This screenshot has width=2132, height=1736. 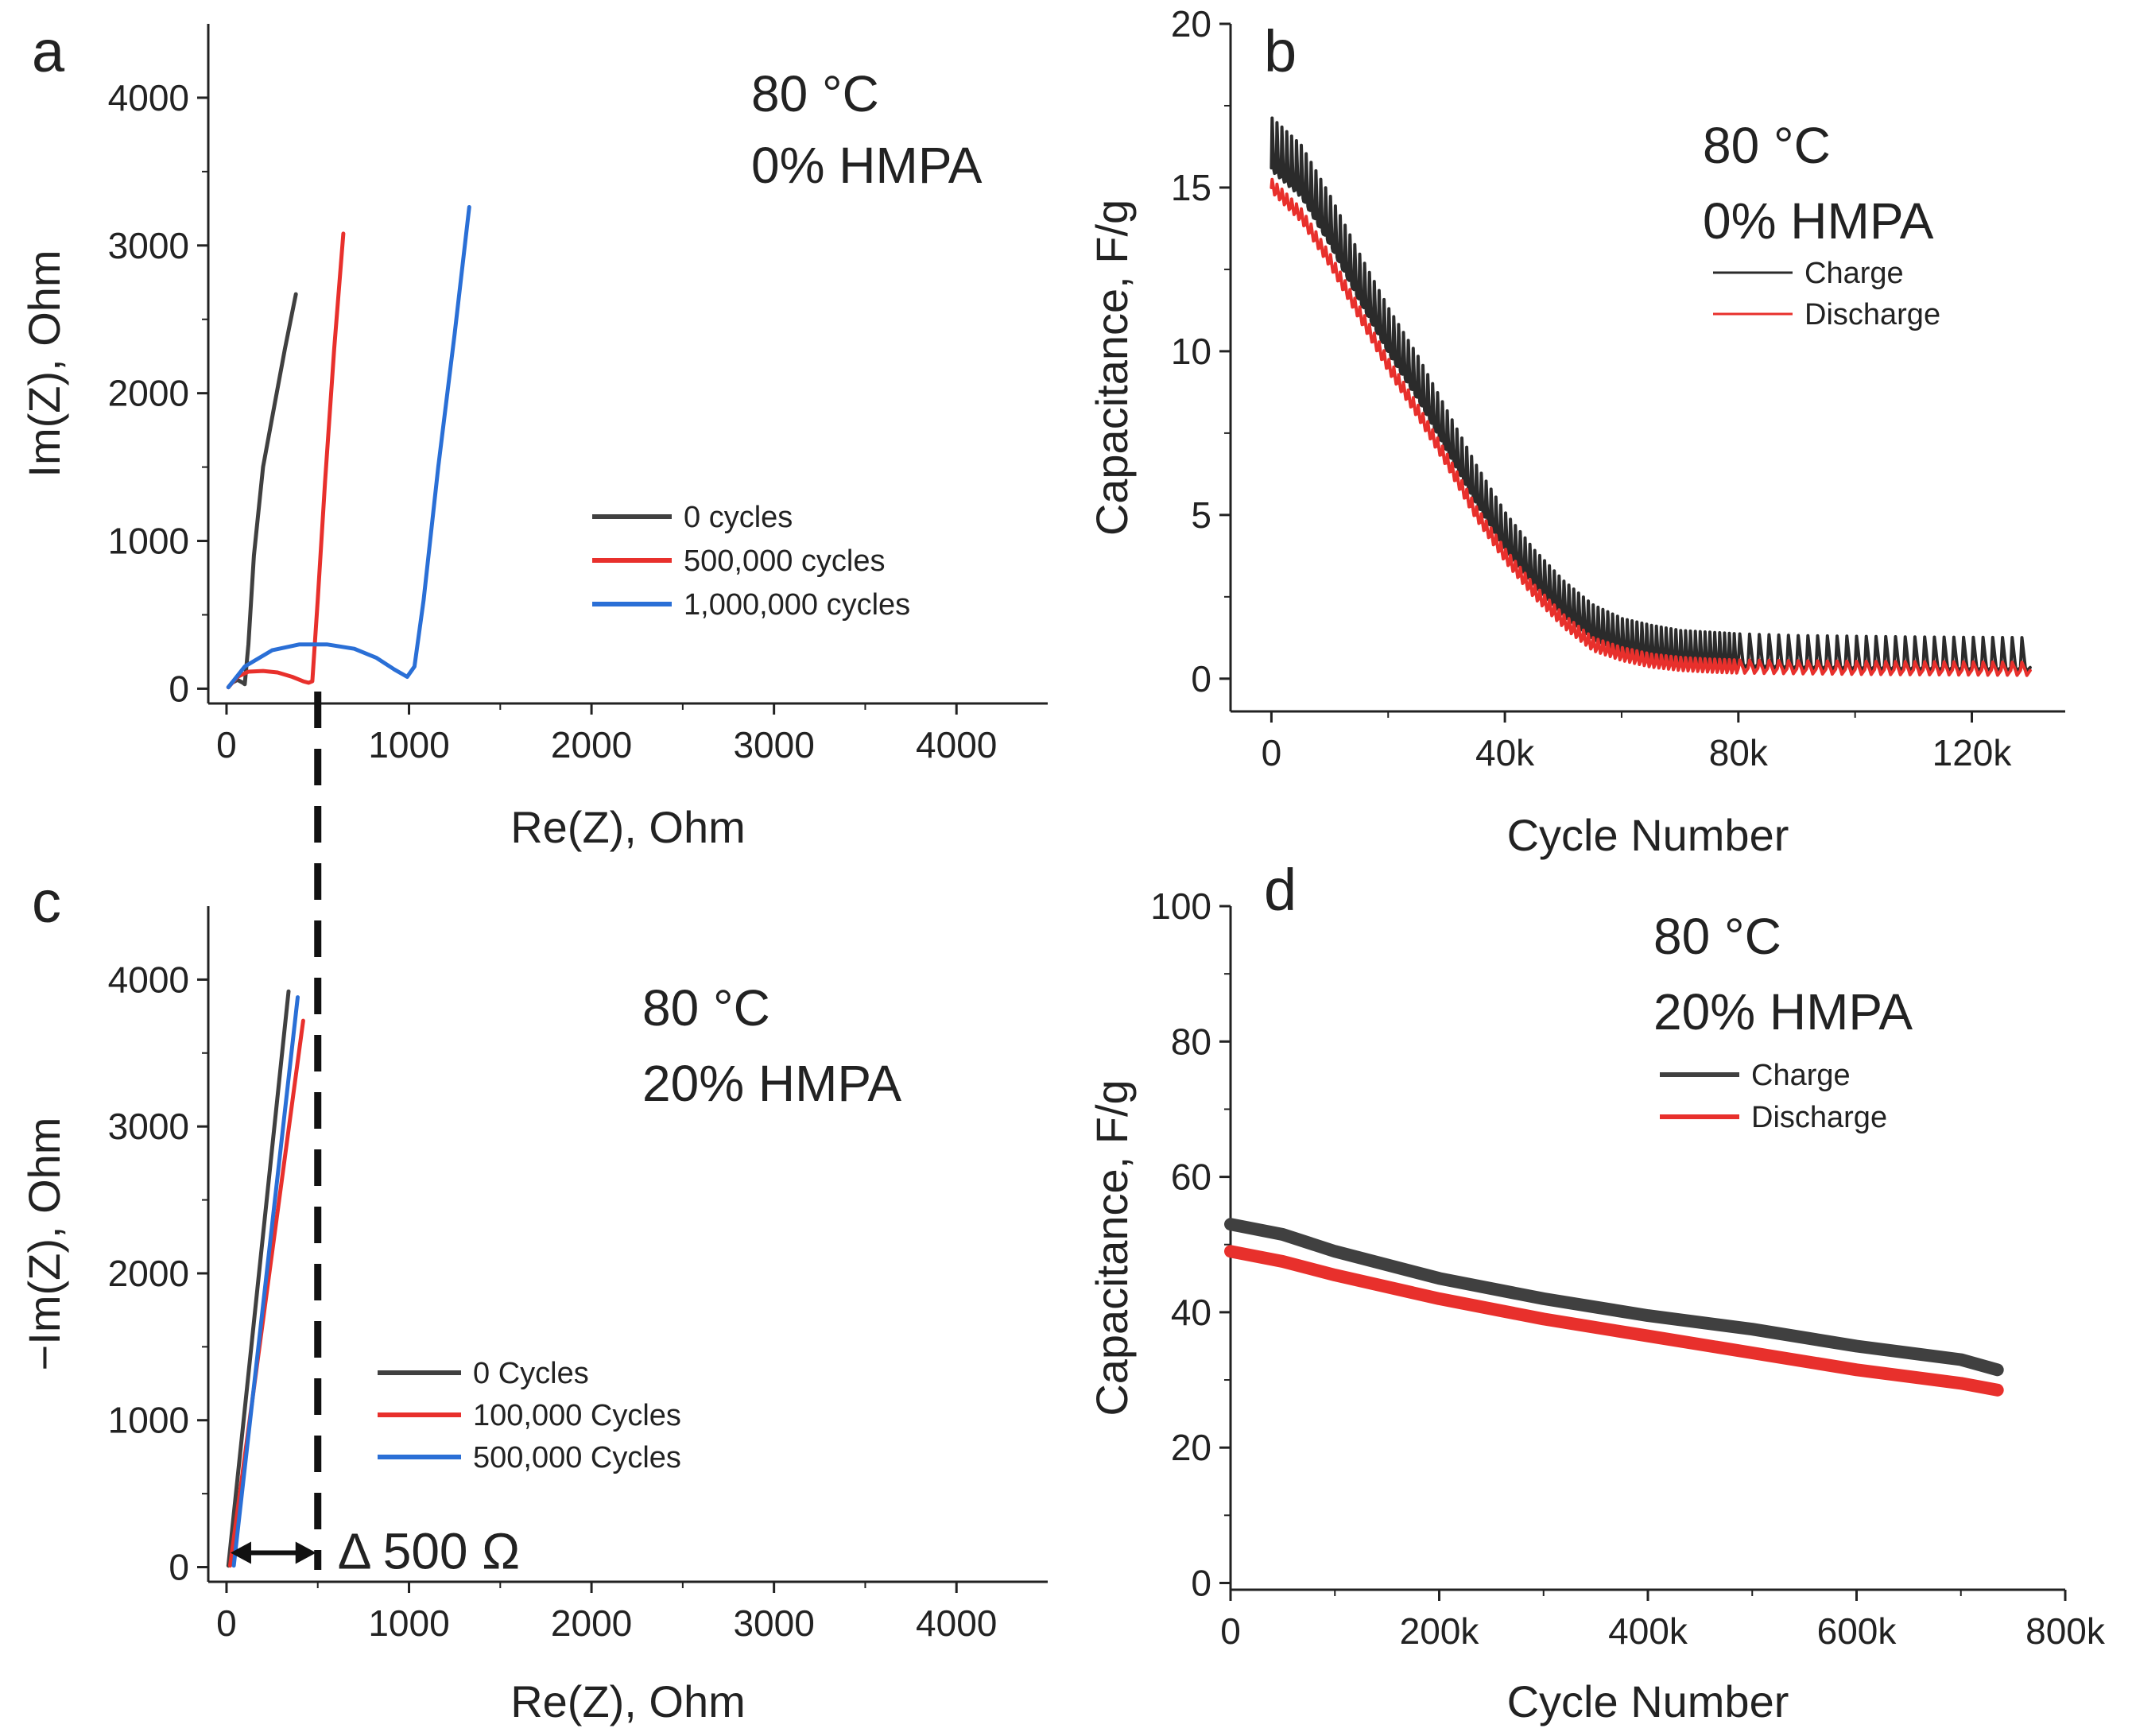 I want to click on panel-letter: c, so click(x=46, y=902).